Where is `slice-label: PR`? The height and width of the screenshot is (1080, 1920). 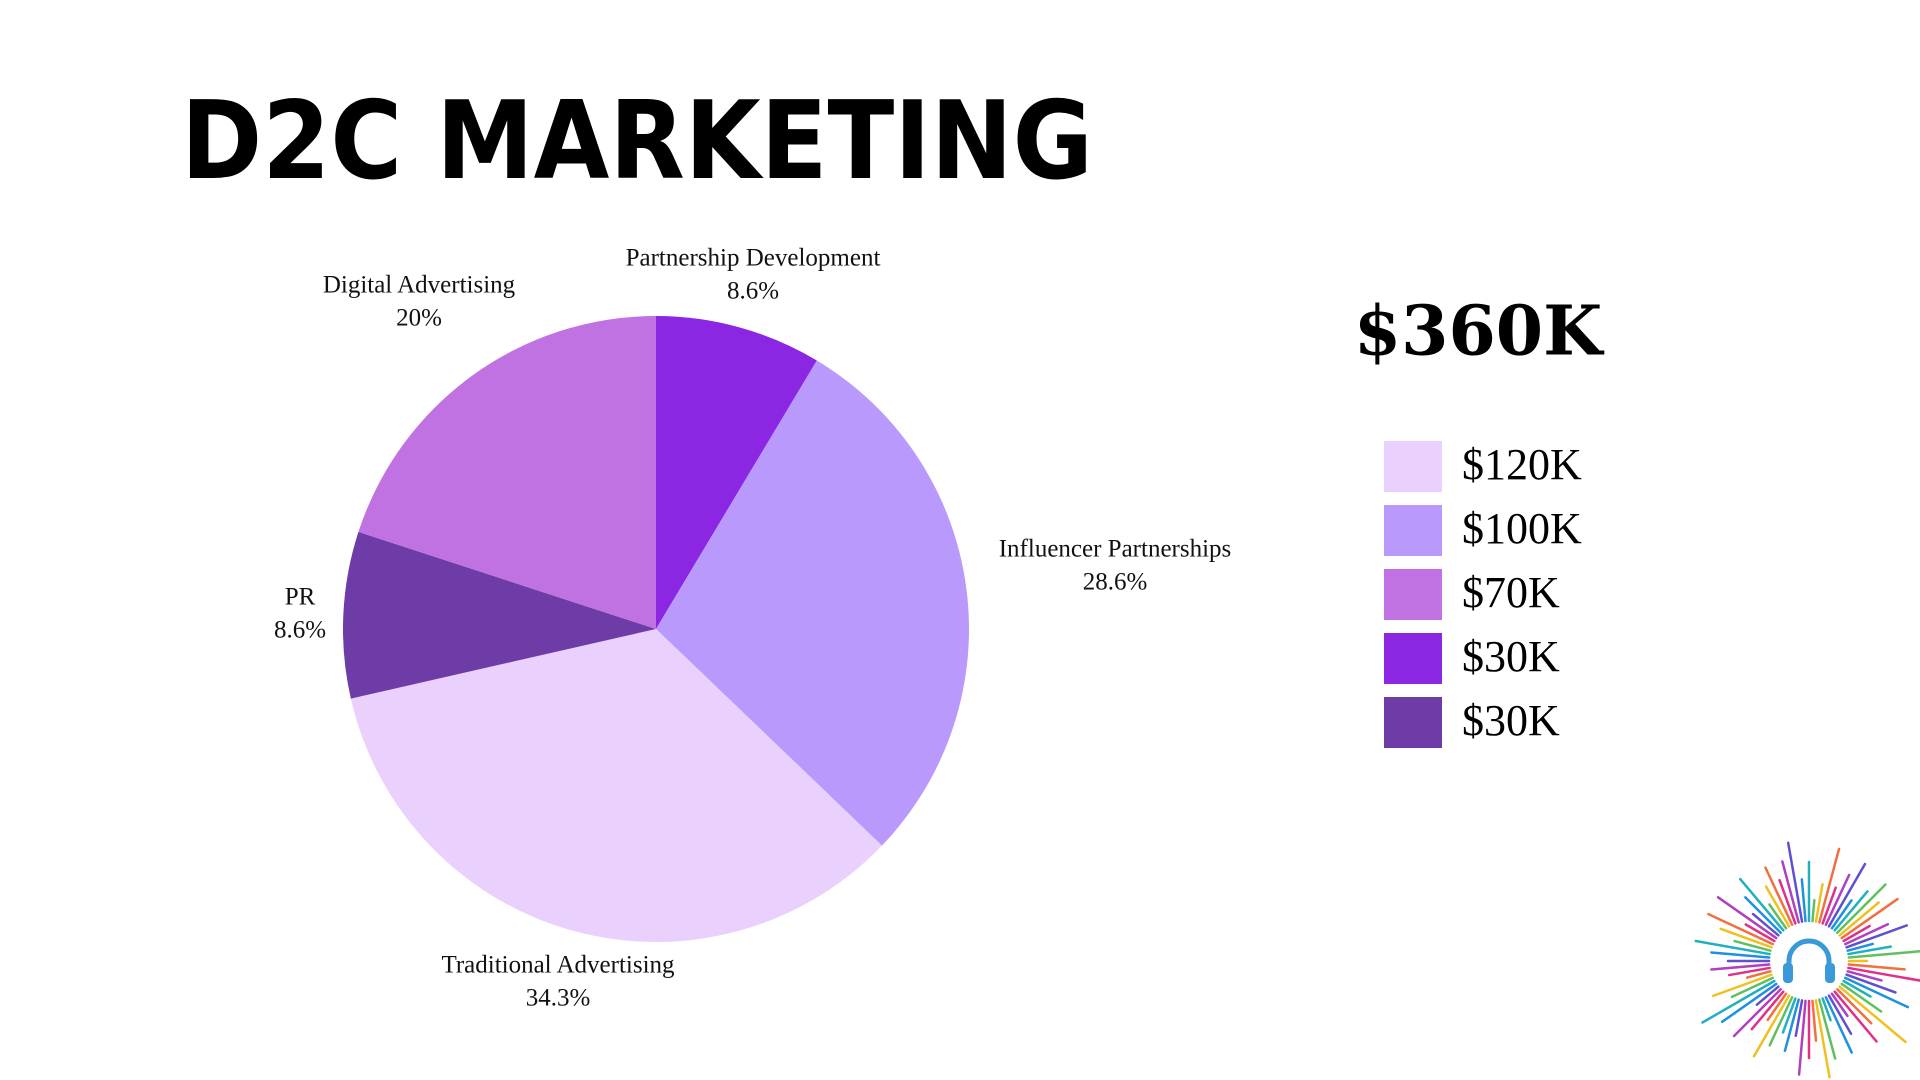
slice-label: PR is located at coordinates (300, 597).